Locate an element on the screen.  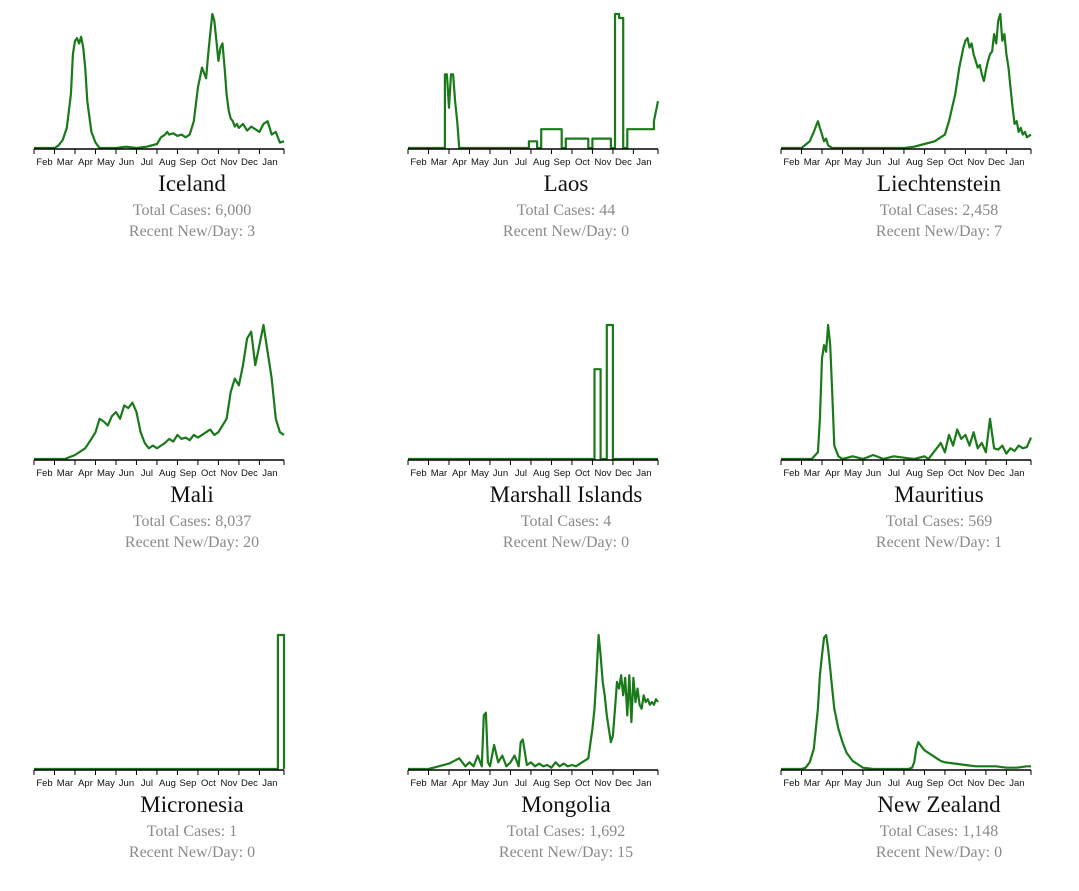
total-cases: Total Cases: 1,148 is located at coordinates (939, 831).